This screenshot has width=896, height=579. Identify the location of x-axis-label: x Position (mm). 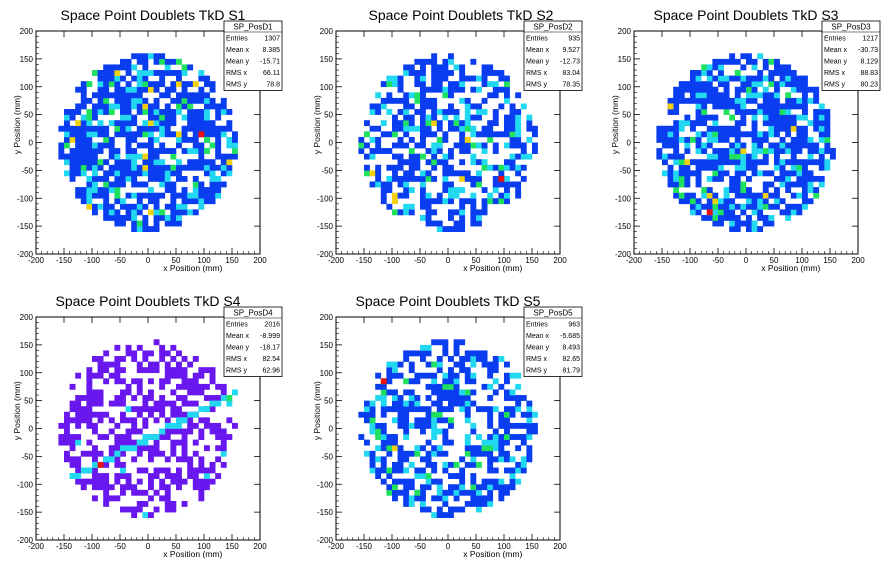
(192, 554).